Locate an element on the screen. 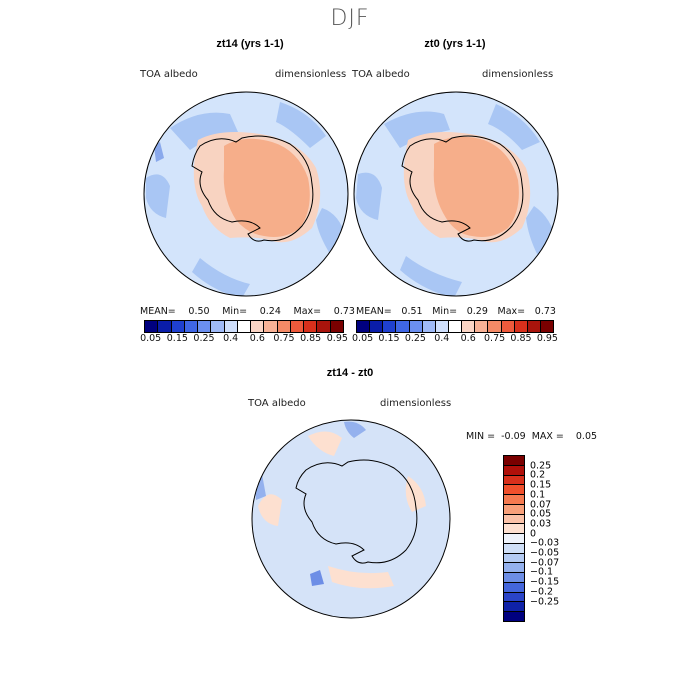 The width and height of the screenshot is (700, 700). mean-value: 0.51 is located at coordinates (412, 311).